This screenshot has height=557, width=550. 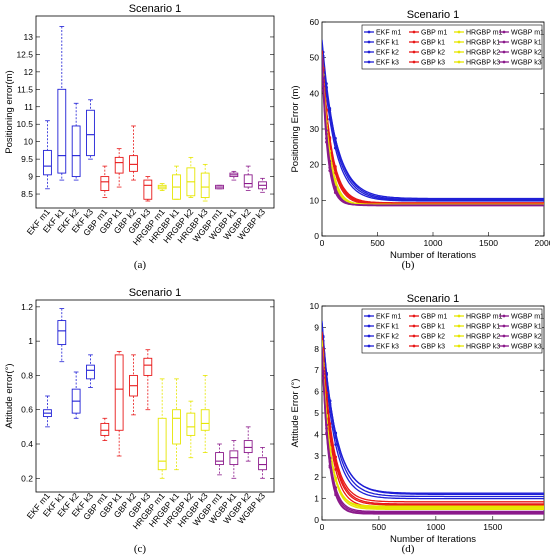 What do you see at coordinates (27, 194) in the screenshot?
I see `y-tick-label: 8.5` at bounding box center [27, 194].